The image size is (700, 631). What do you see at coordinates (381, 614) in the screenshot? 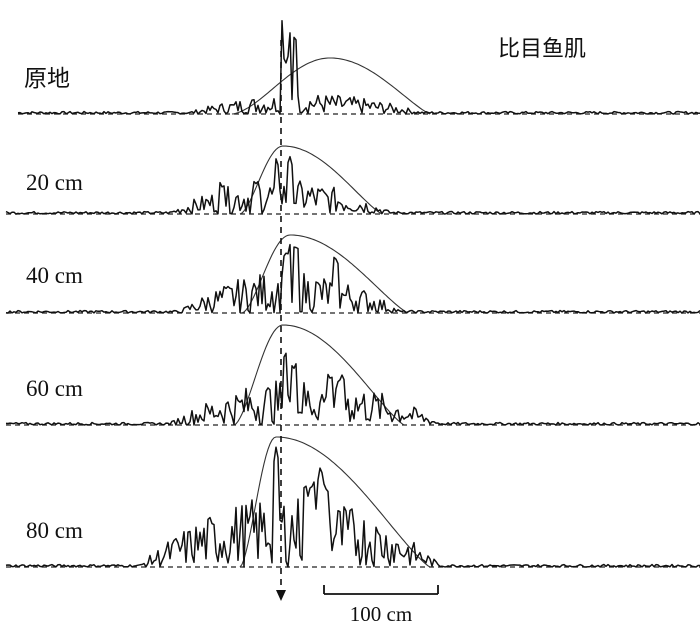
I see `scale-bar-label: 100 cm` at bounding box center [381, 614].